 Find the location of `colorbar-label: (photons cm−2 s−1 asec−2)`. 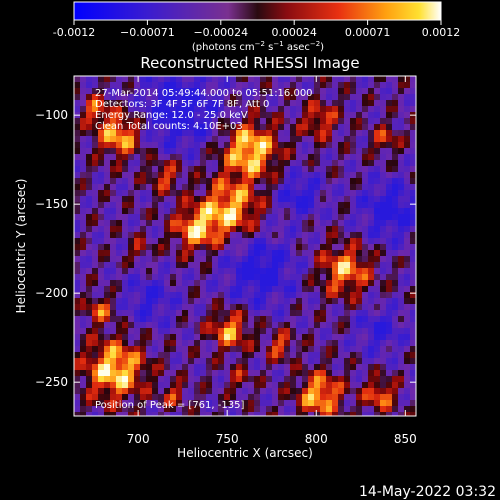

colorbar-label: (photons cm−2 s−1 asec−2) is located at coordinates (258, 46).